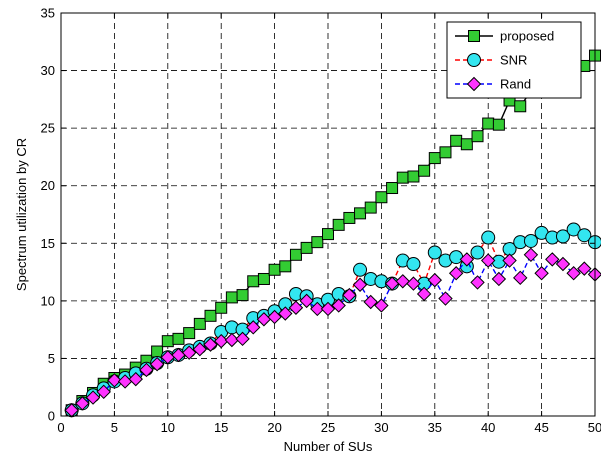 The height and width of the screenshot is (455, 601). I want to click on legend-marker-rand, so click(474, 84).